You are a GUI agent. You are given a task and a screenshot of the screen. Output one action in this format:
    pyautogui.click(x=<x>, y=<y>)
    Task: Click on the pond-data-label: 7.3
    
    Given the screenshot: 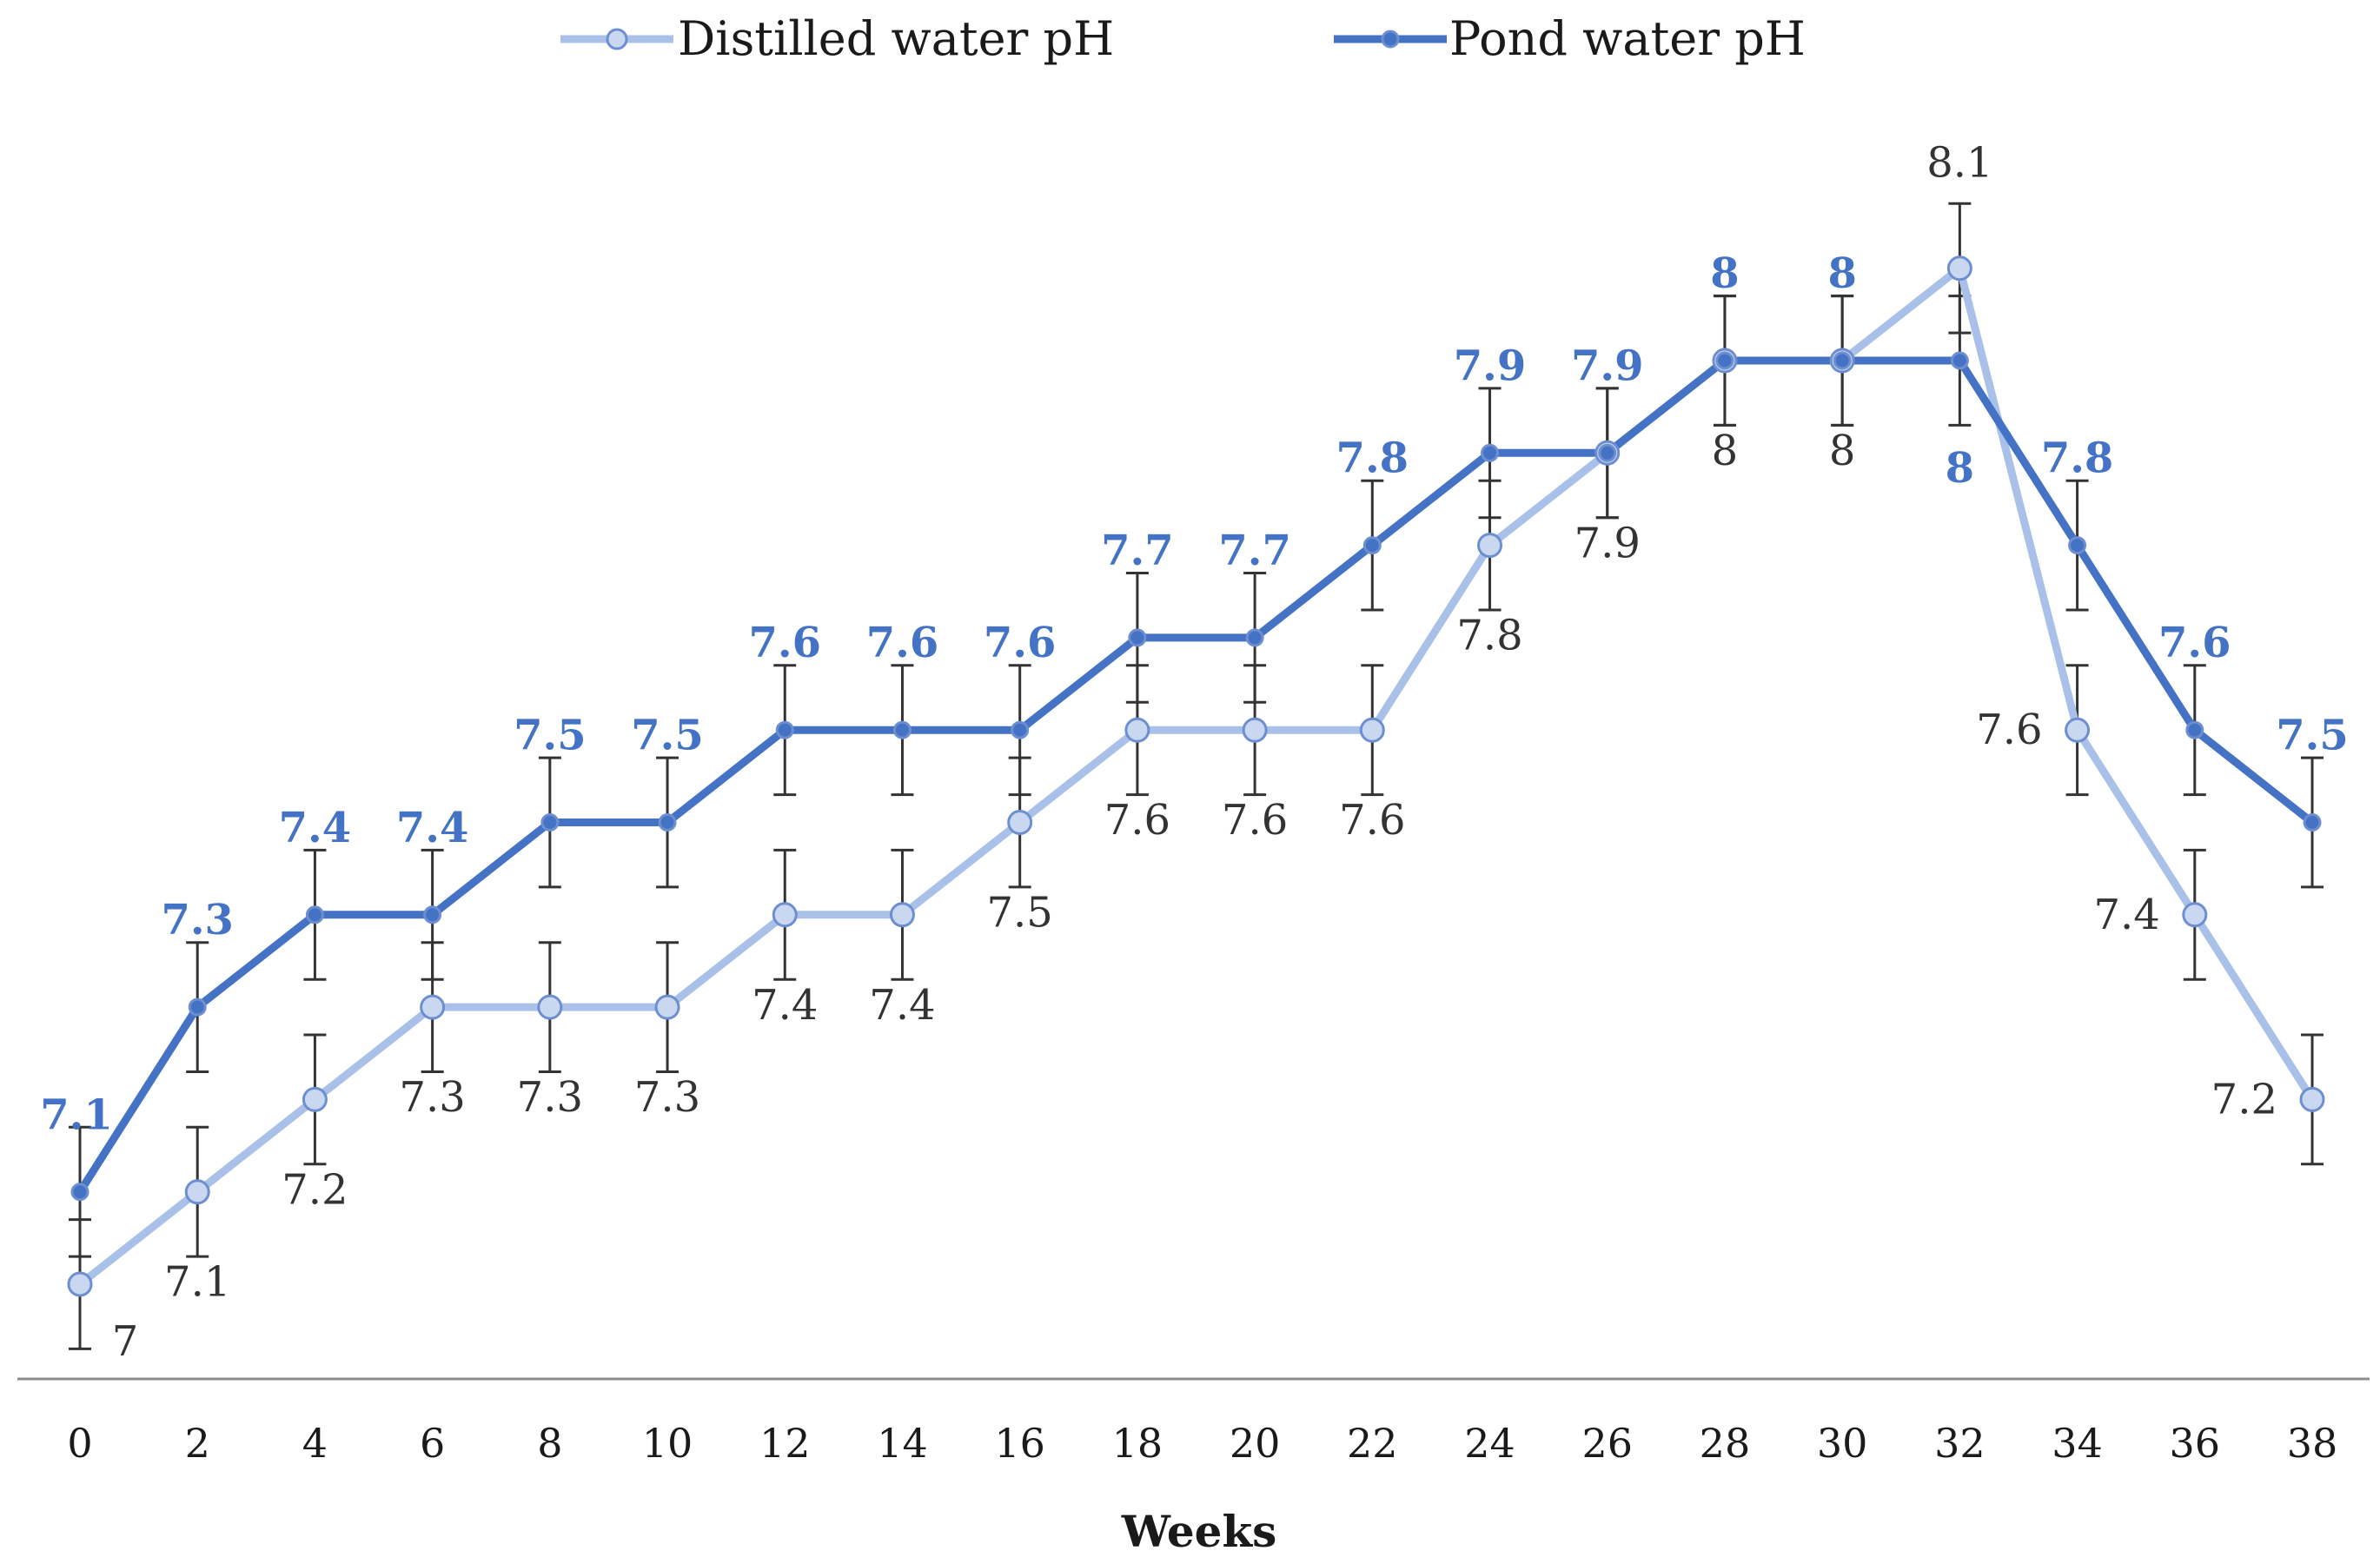 What is the action you would take?
    pyautogui.click(x=197, y=920)
    